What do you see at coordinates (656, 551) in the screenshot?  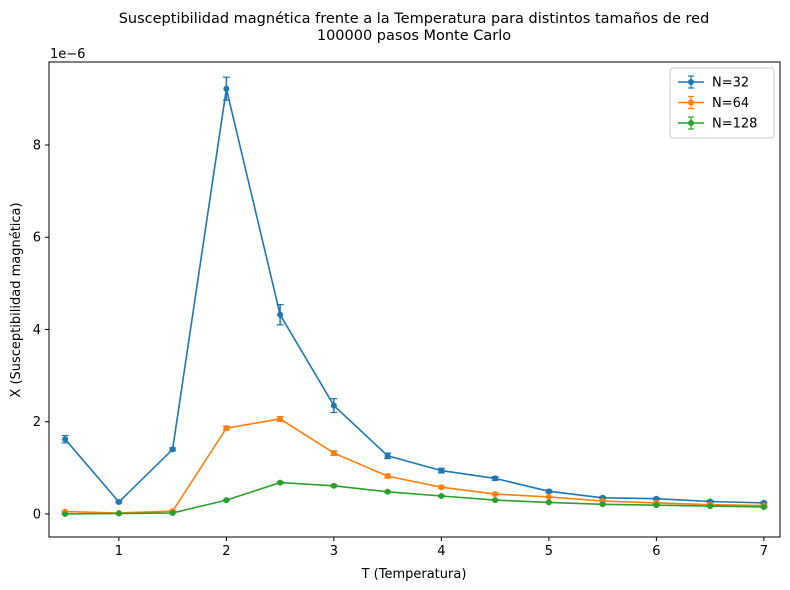 I see `x-tick-label: 6` at bounding box center [656, 551].